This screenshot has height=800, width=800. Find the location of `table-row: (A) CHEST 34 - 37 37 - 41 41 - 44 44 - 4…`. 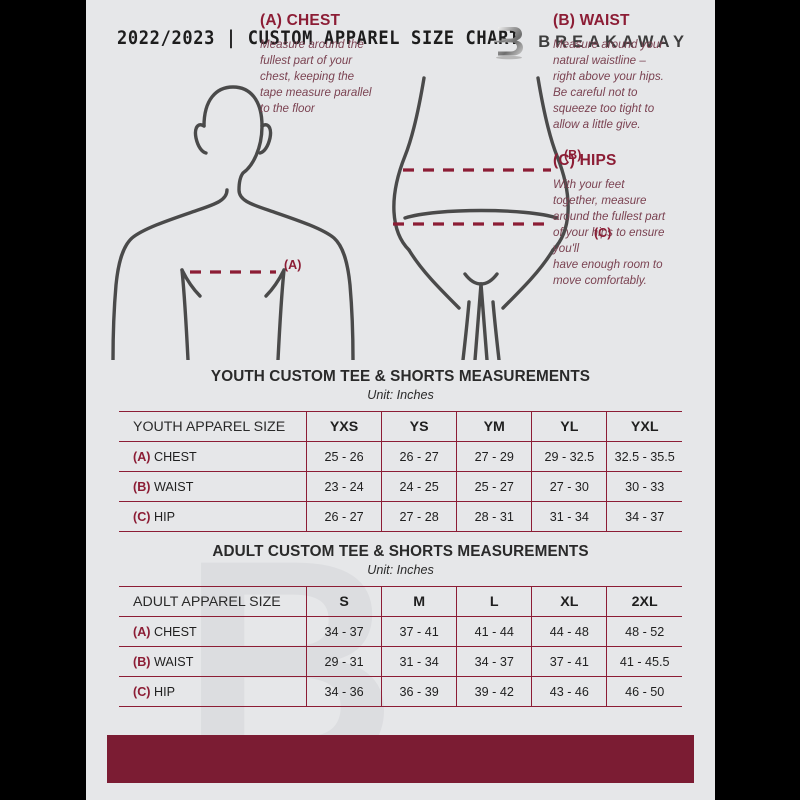

table-row: (A) CHEST 34 - 37 37 - 41 41 - 44 44 - 4… is located at coordinates (400, 631).